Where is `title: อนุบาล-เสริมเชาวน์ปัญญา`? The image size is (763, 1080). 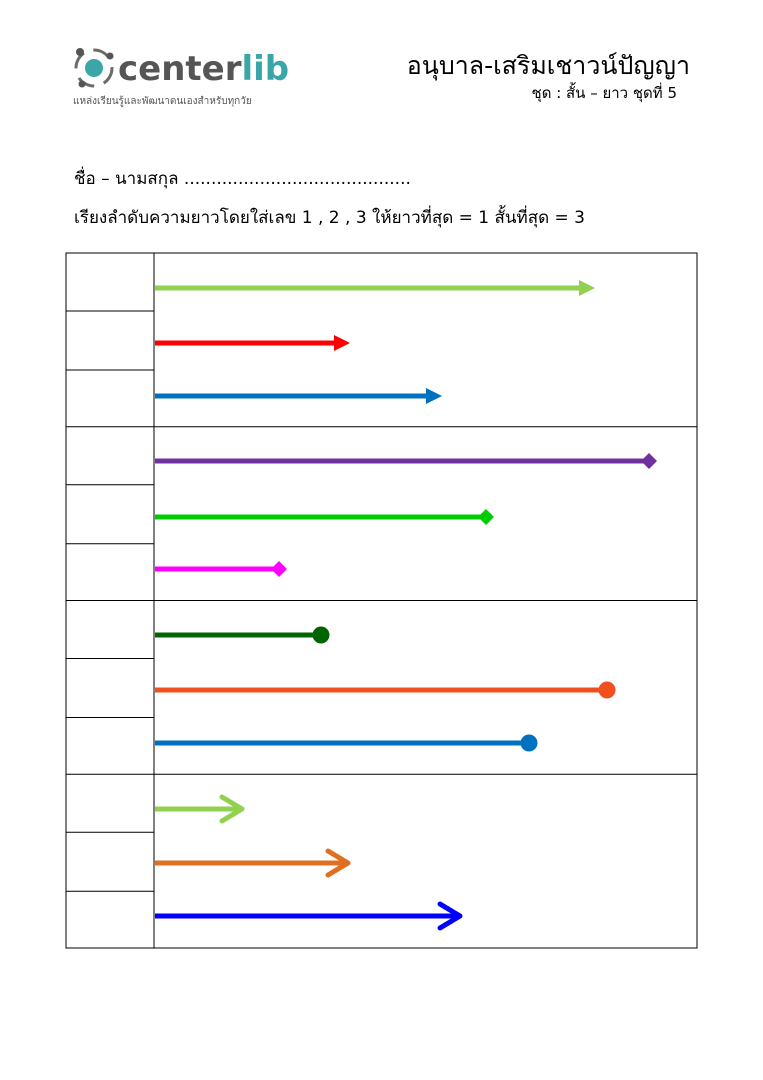 title: อนุบาล-เสริมเชาวน์ปัญญา is located at coordinates (548, 66).